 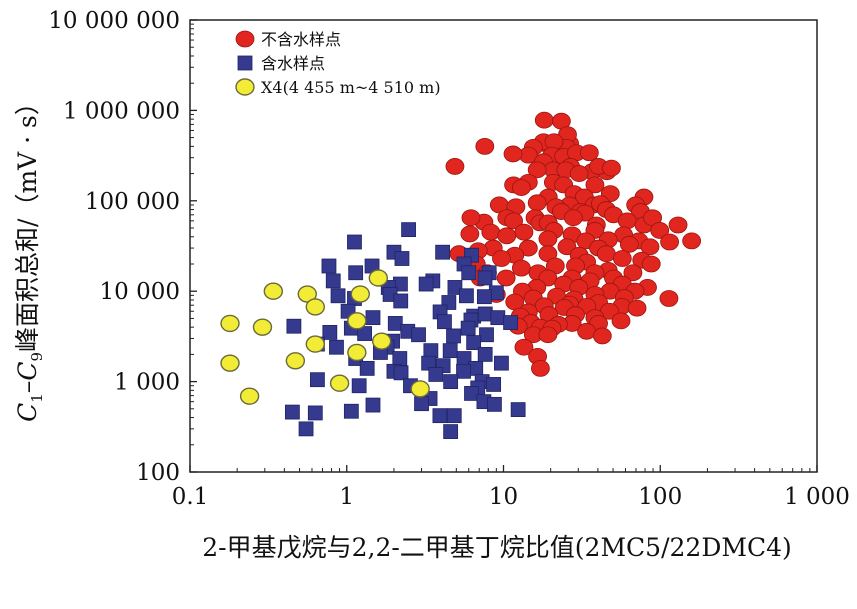 I want to click on legend-label: 不含水样点, so click(x=301, y=39).